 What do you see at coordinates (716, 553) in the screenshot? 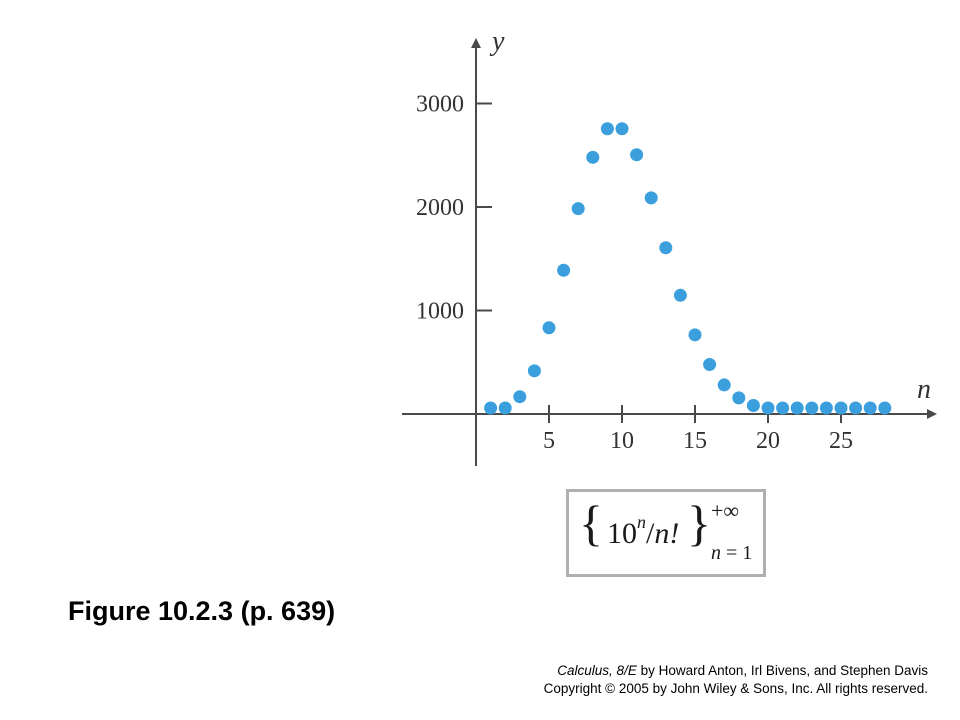
I see `formula-lower-var: n` at bounding box center [716, 553].